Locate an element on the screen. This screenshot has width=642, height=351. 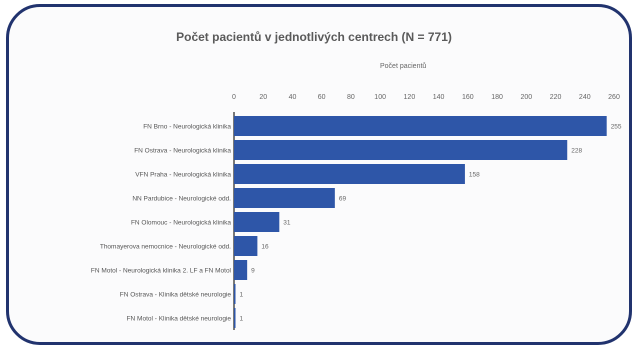
x-tick-label: 120 is located at coordinates (410, 97).